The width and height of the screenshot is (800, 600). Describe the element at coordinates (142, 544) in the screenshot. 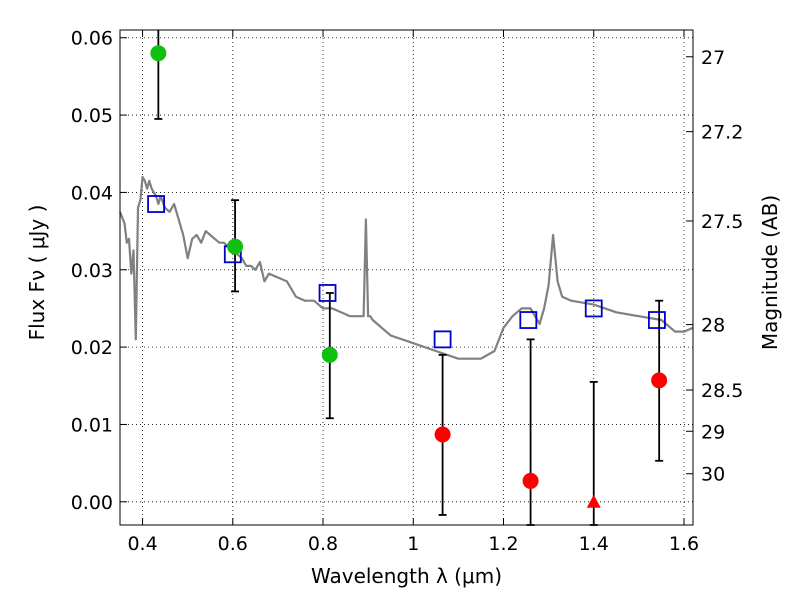

I see `x-tick-label: 0.4` at that location.